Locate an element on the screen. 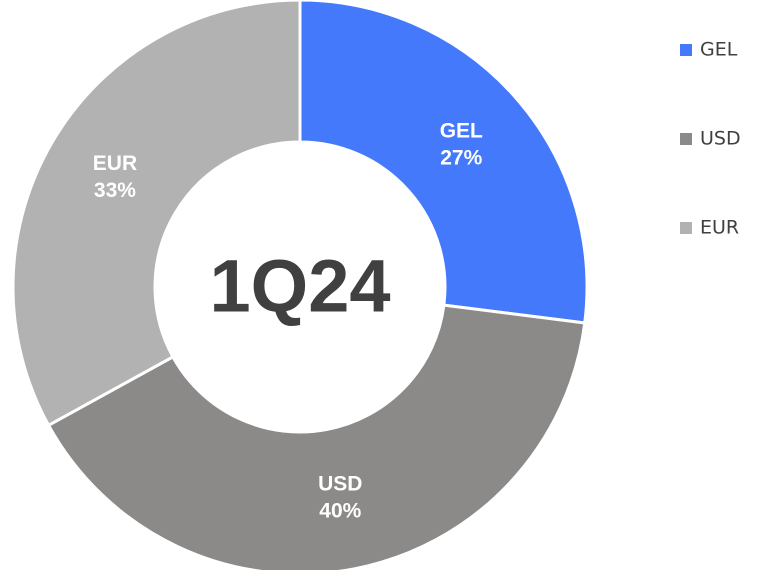 The image size is (768, 570). chart-title: 1Q24 is located at coordinates (299, 286).